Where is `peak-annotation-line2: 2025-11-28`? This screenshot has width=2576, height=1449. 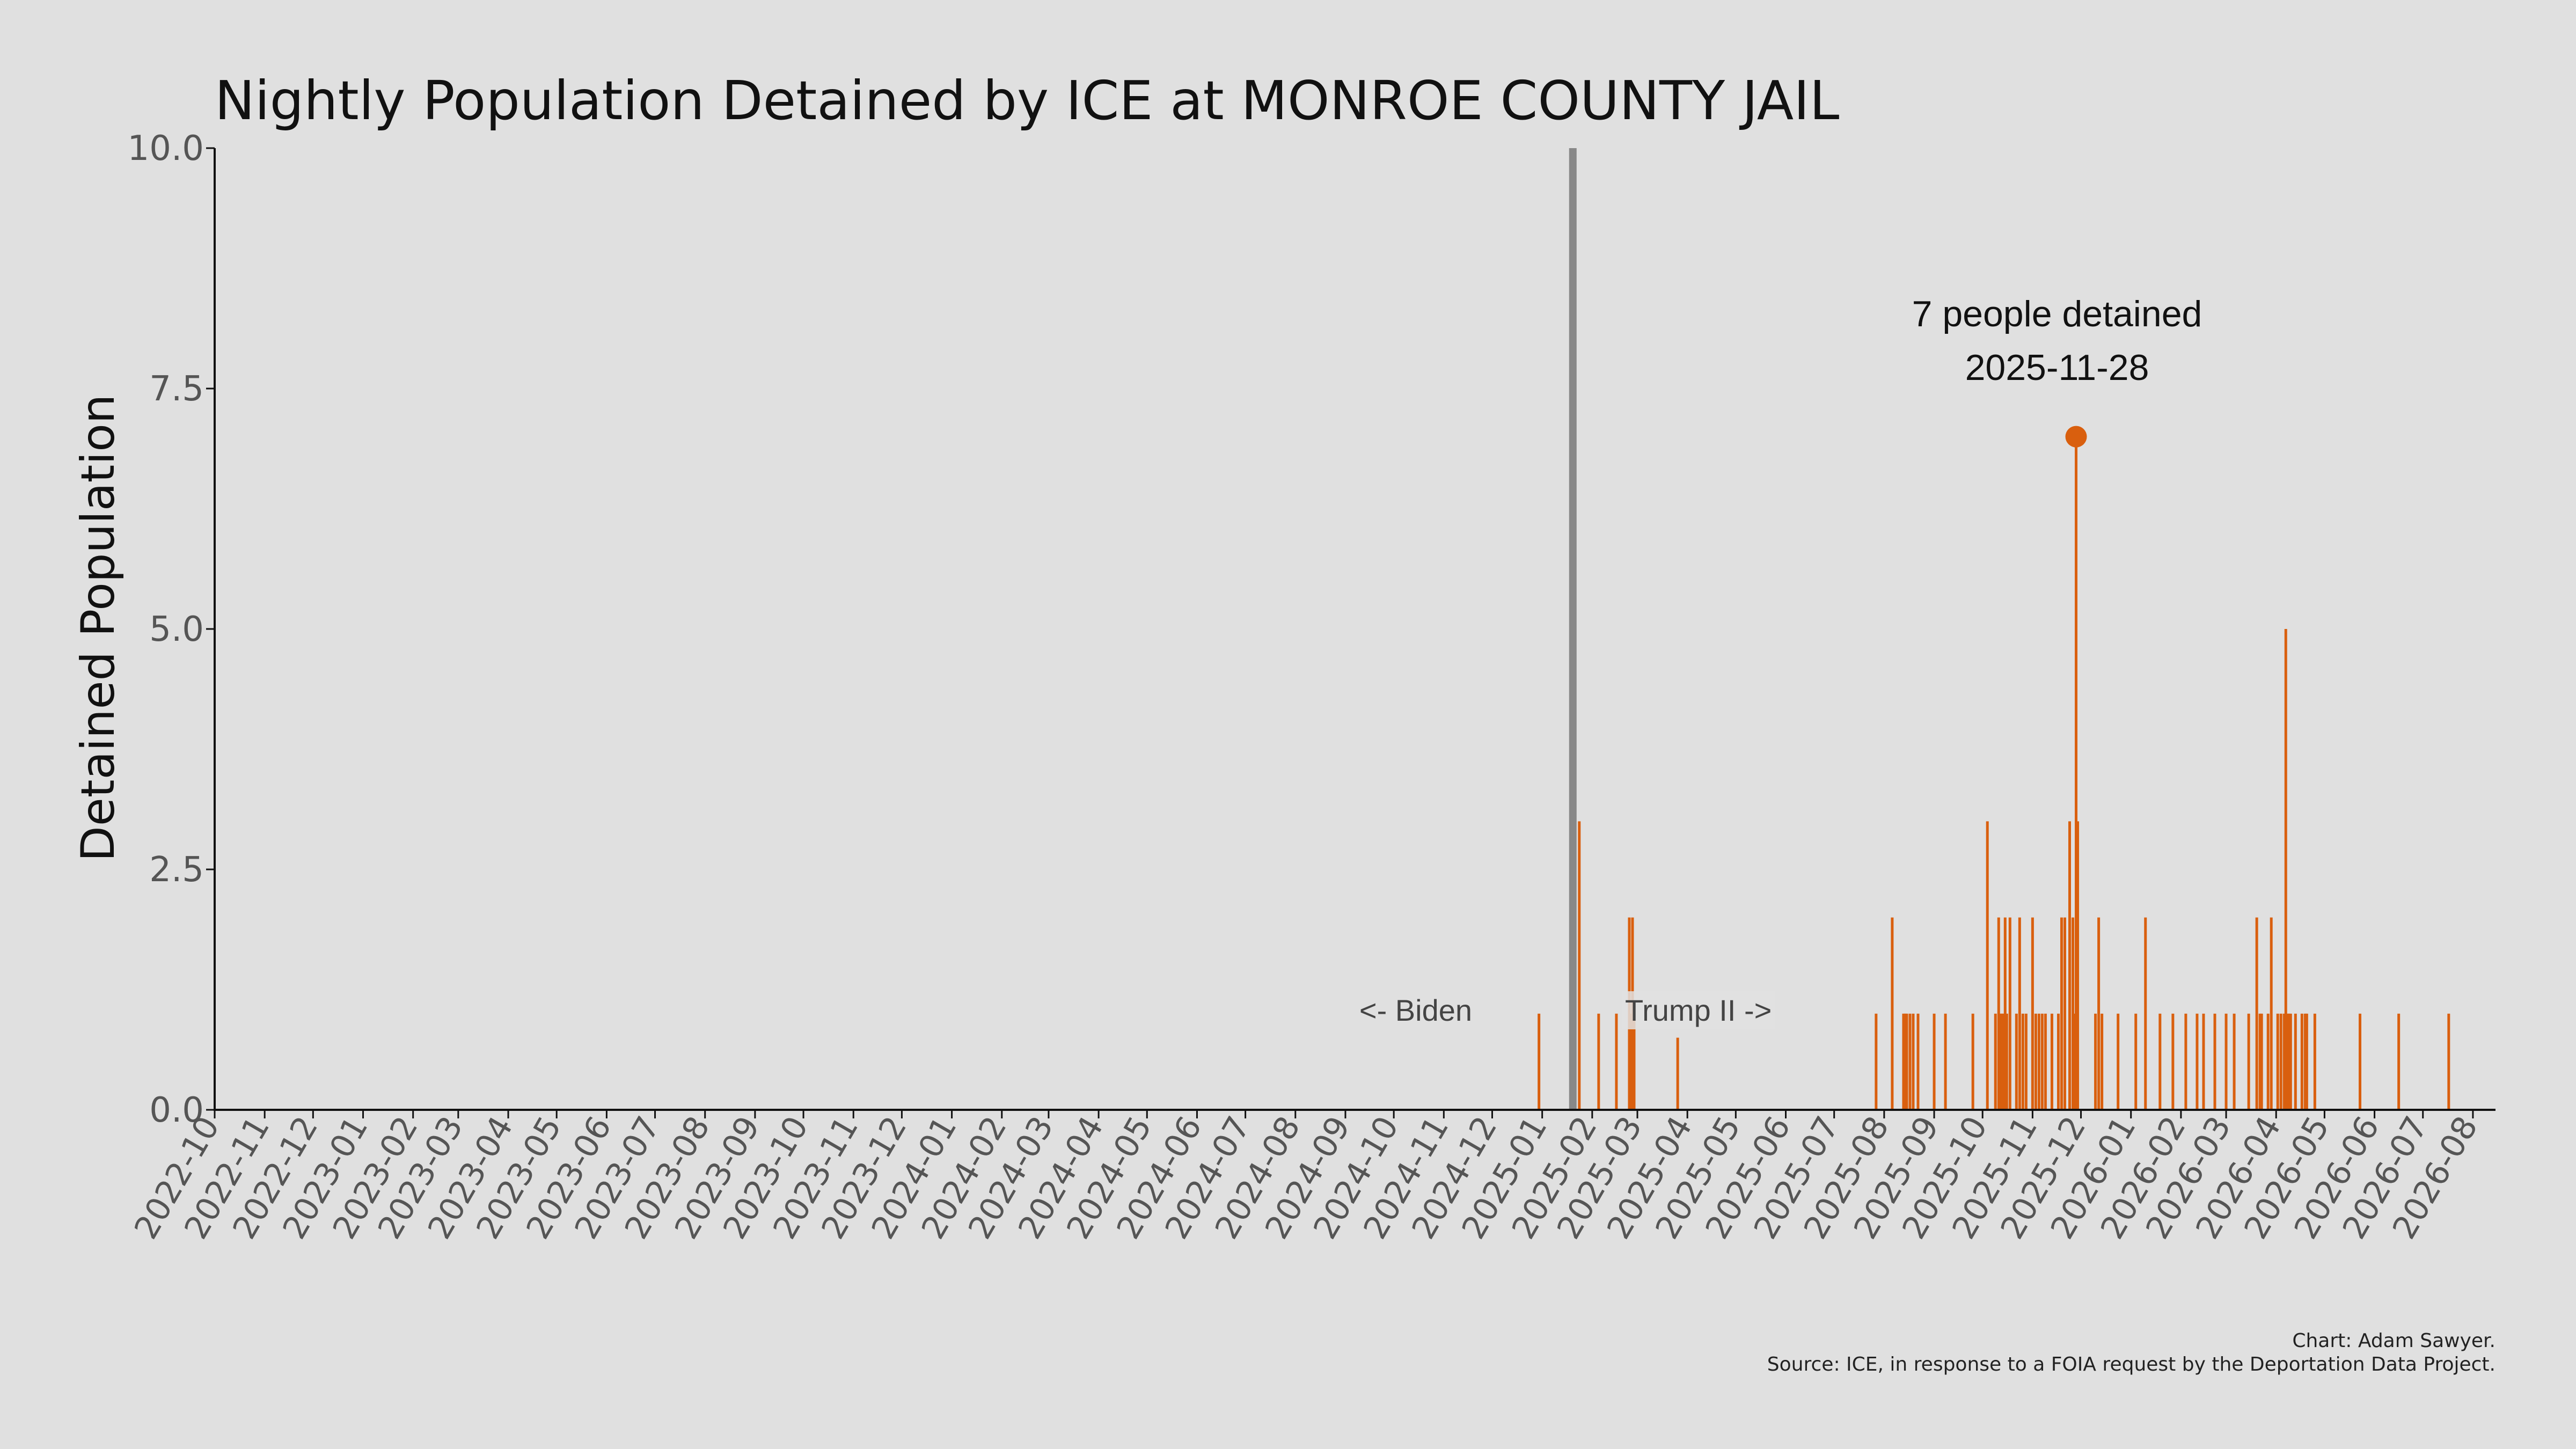
peak-annotation-line2: 2025-11-28 is located at coordinates (2057, 367).